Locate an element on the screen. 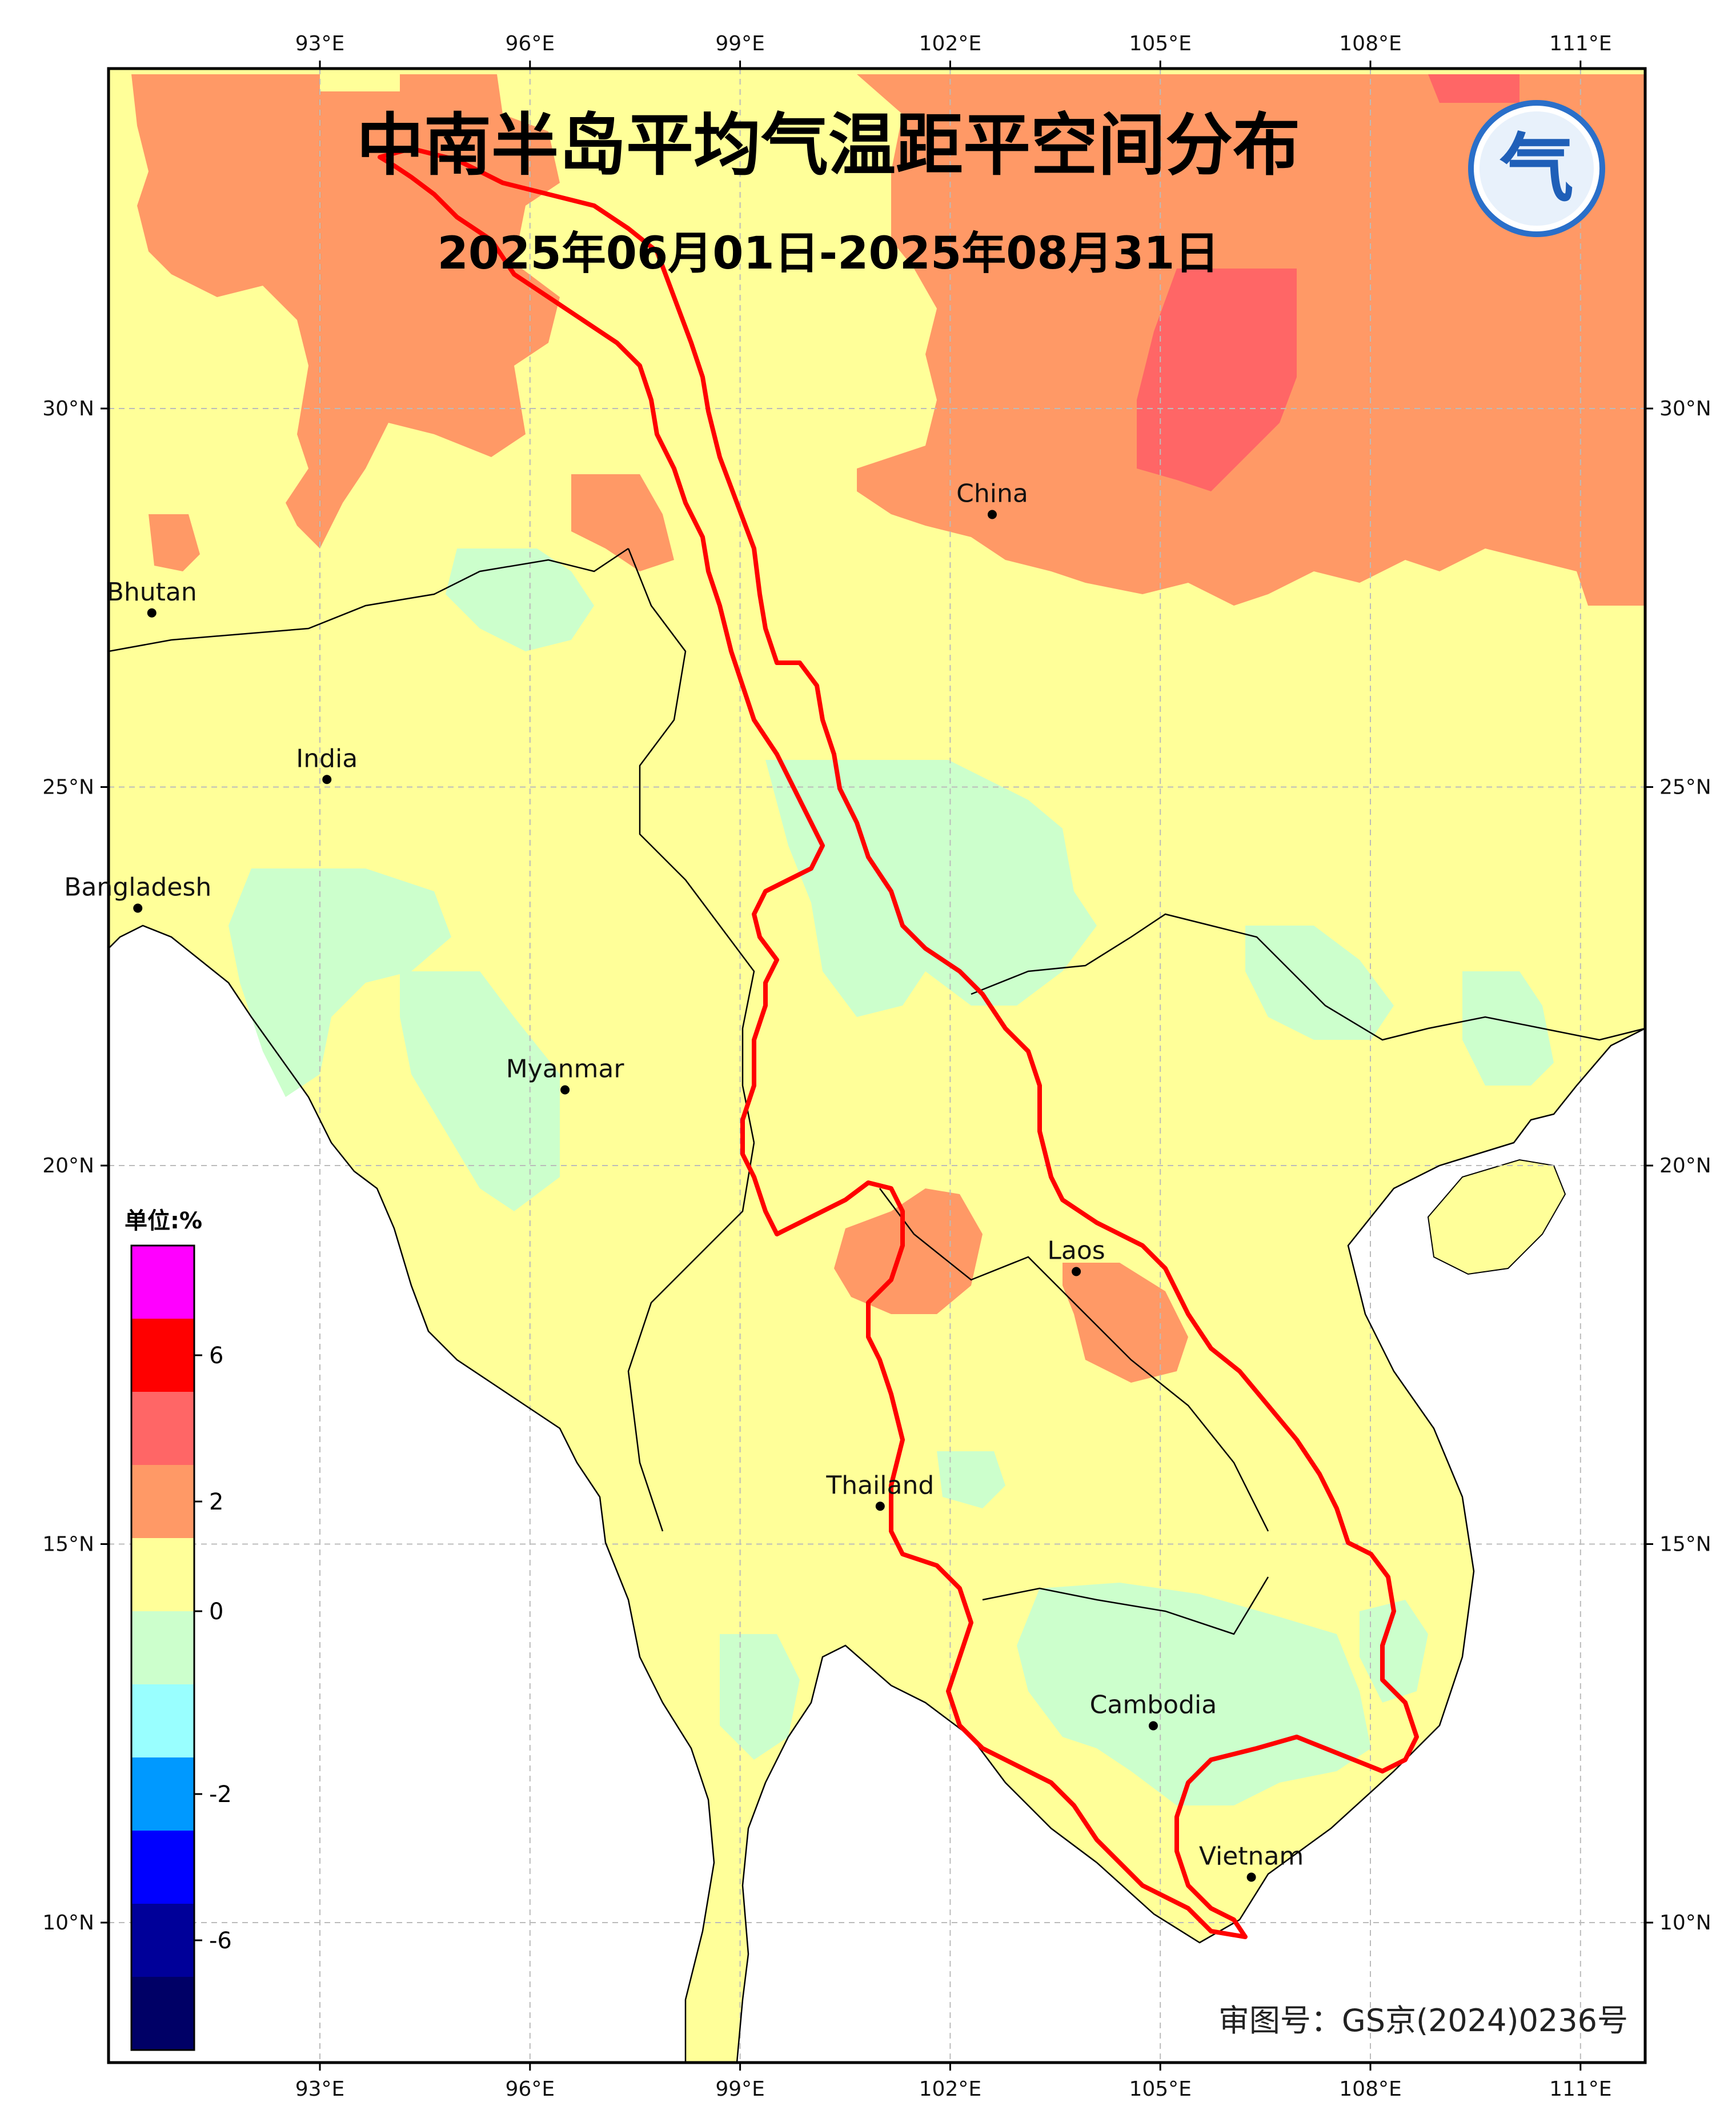 The width and height of the screenshot is (1736, 2114). colorbar: 单位:% 6 2 0 -2 -6 is located at coordinates (178, 1629).